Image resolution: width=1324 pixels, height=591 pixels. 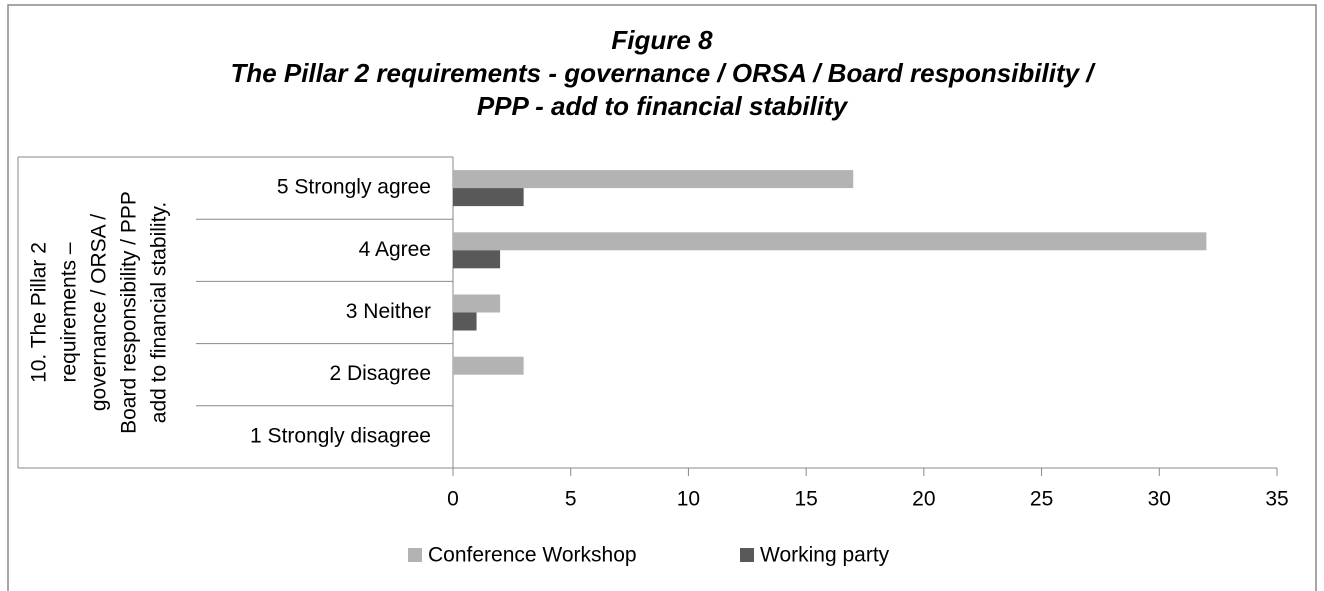 I want to click on chart-title: PPP - add to financial stability, so click(x=663, y=106).